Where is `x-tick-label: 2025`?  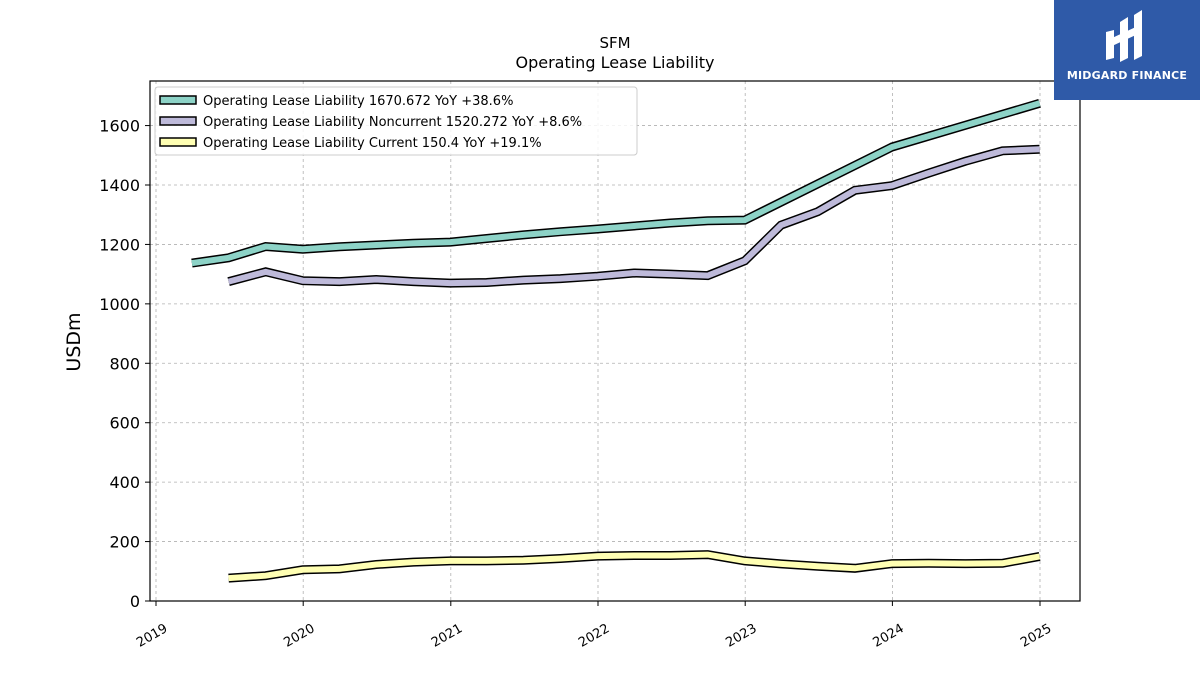 x-tick-label: 2025 is located at coordinates (1036, 636).